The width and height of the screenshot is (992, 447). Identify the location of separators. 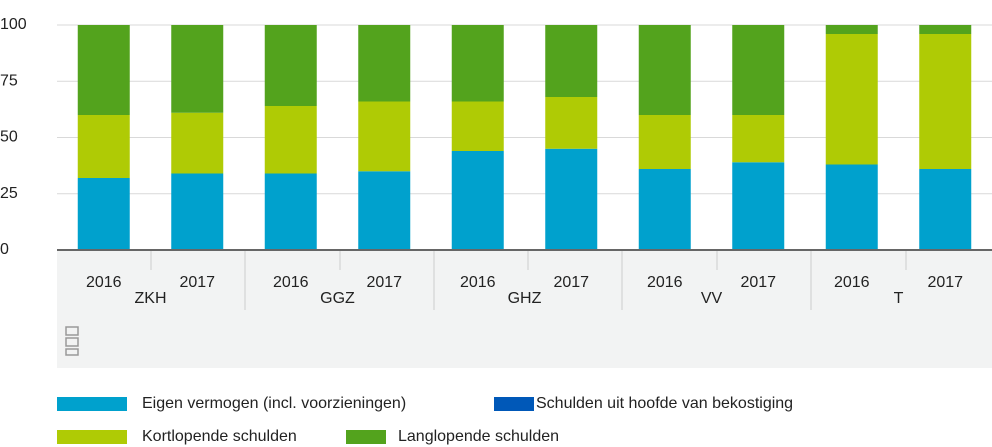
(528, 280).